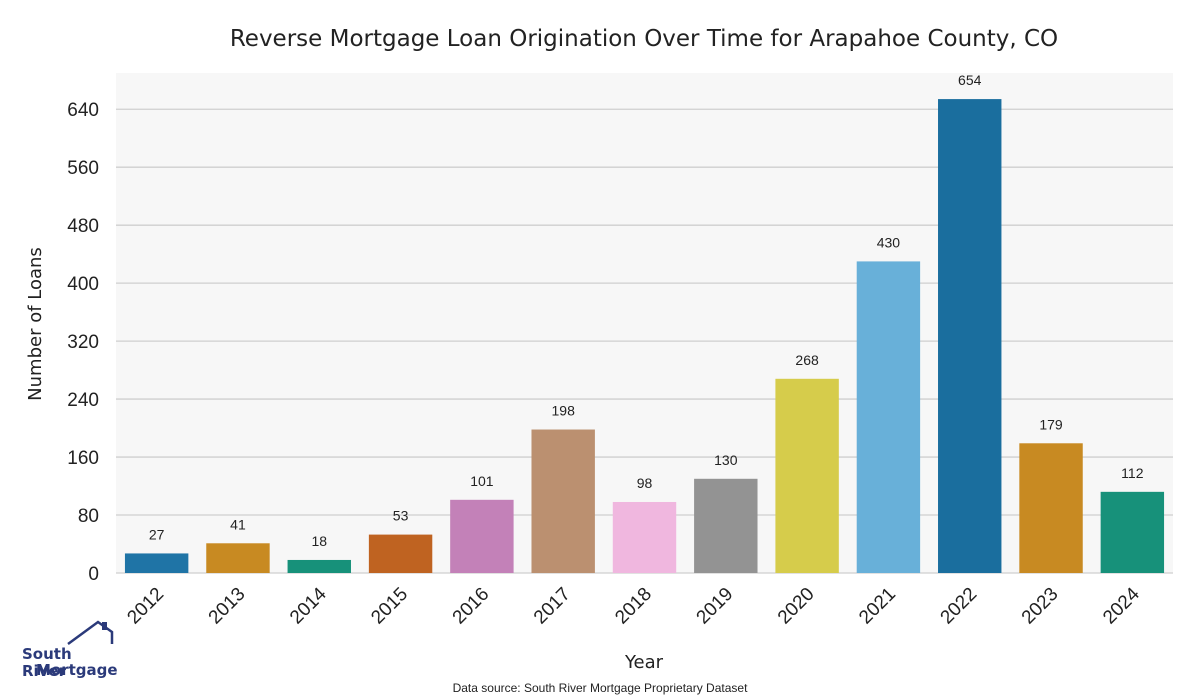 The width and height of the screenshot is (1200, 700). Describe the element at coordinates (644, 537) in the screenshot. I see `bar-2018` at that location.